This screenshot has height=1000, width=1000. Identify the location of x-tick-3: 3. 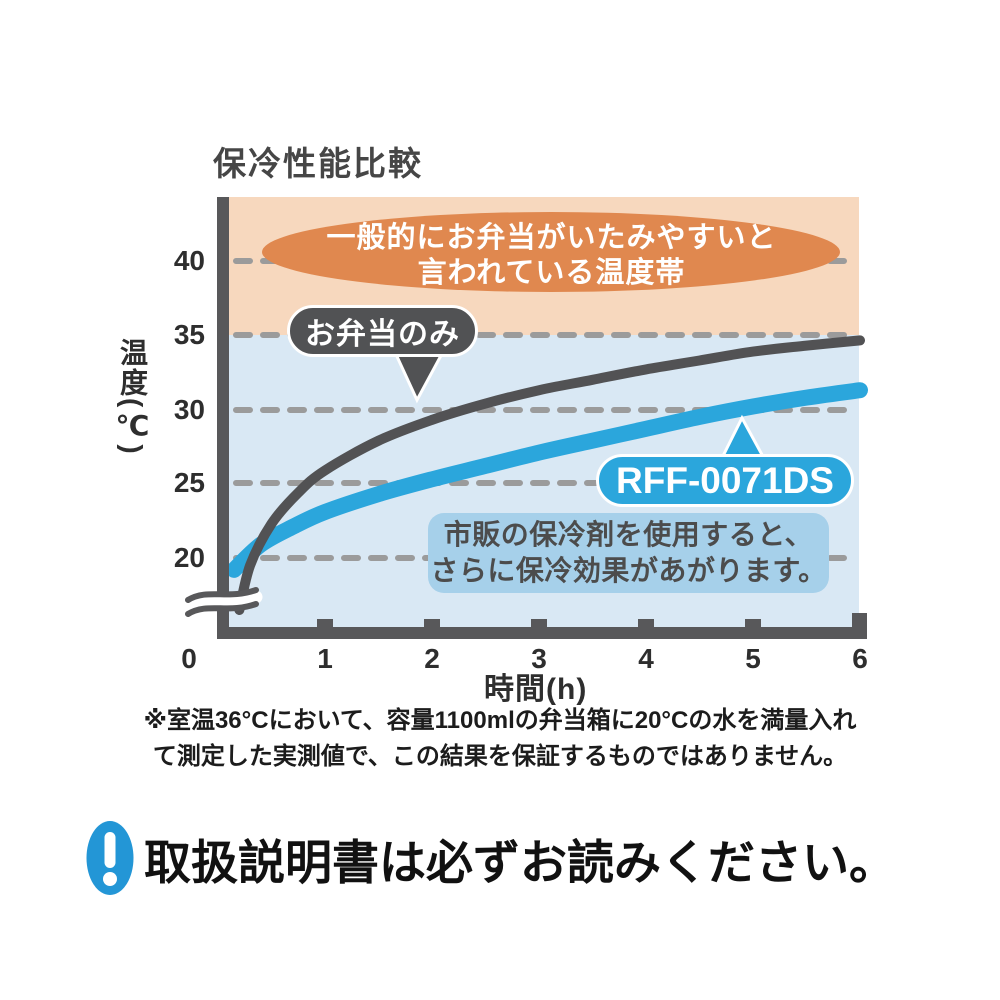
(539, 658).